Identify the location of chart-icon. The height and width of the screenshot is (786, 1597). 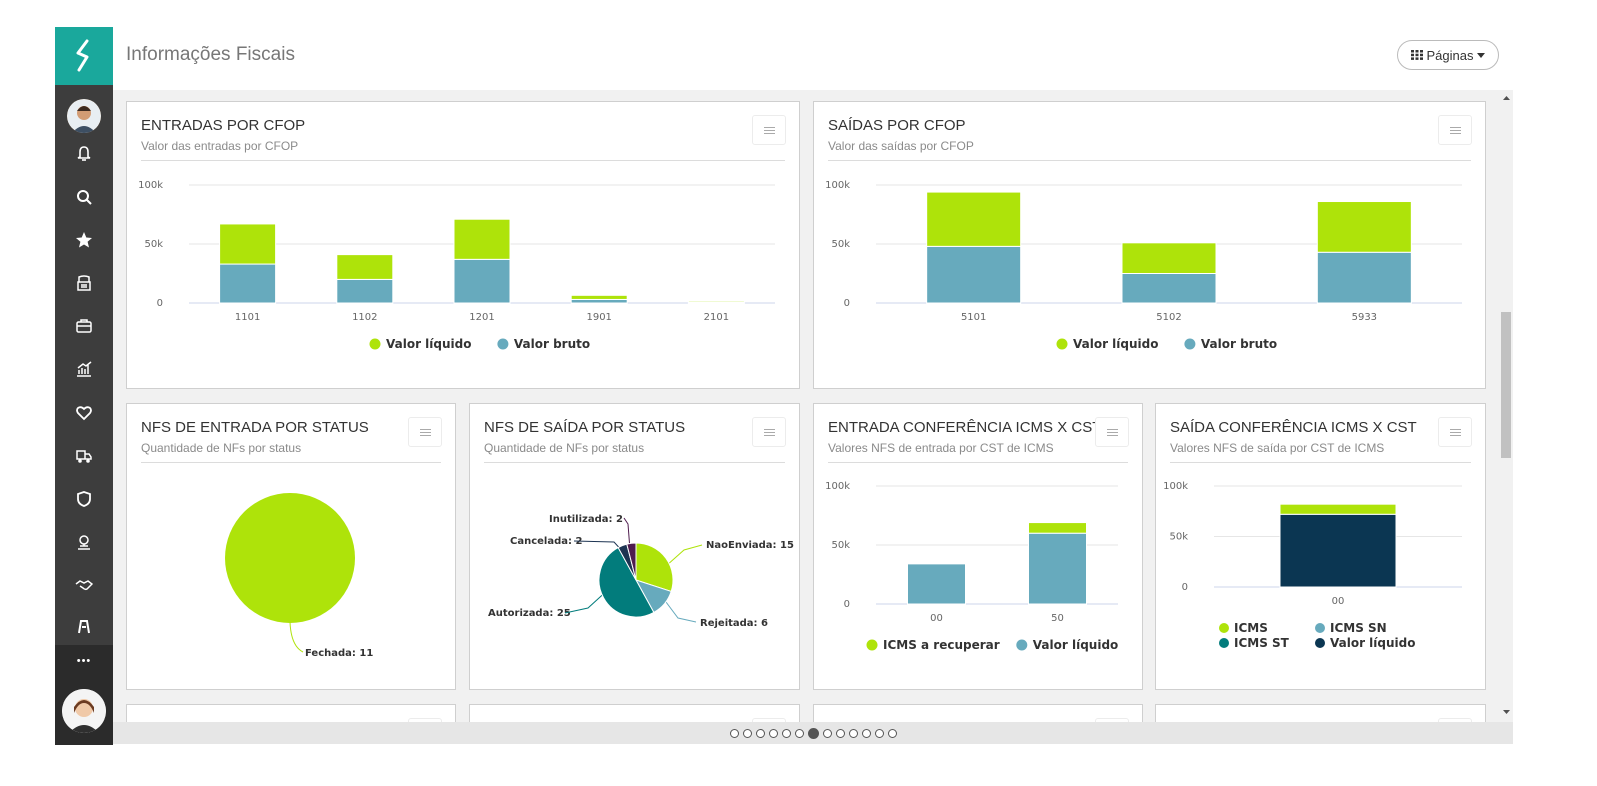
(84, 369).